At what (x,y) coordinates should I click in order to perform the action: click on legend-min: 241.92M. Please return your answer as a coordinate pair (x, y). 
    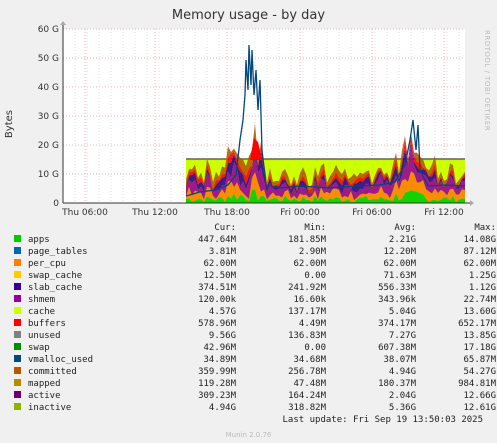
    Looking at the image, I should click on (307, 288).